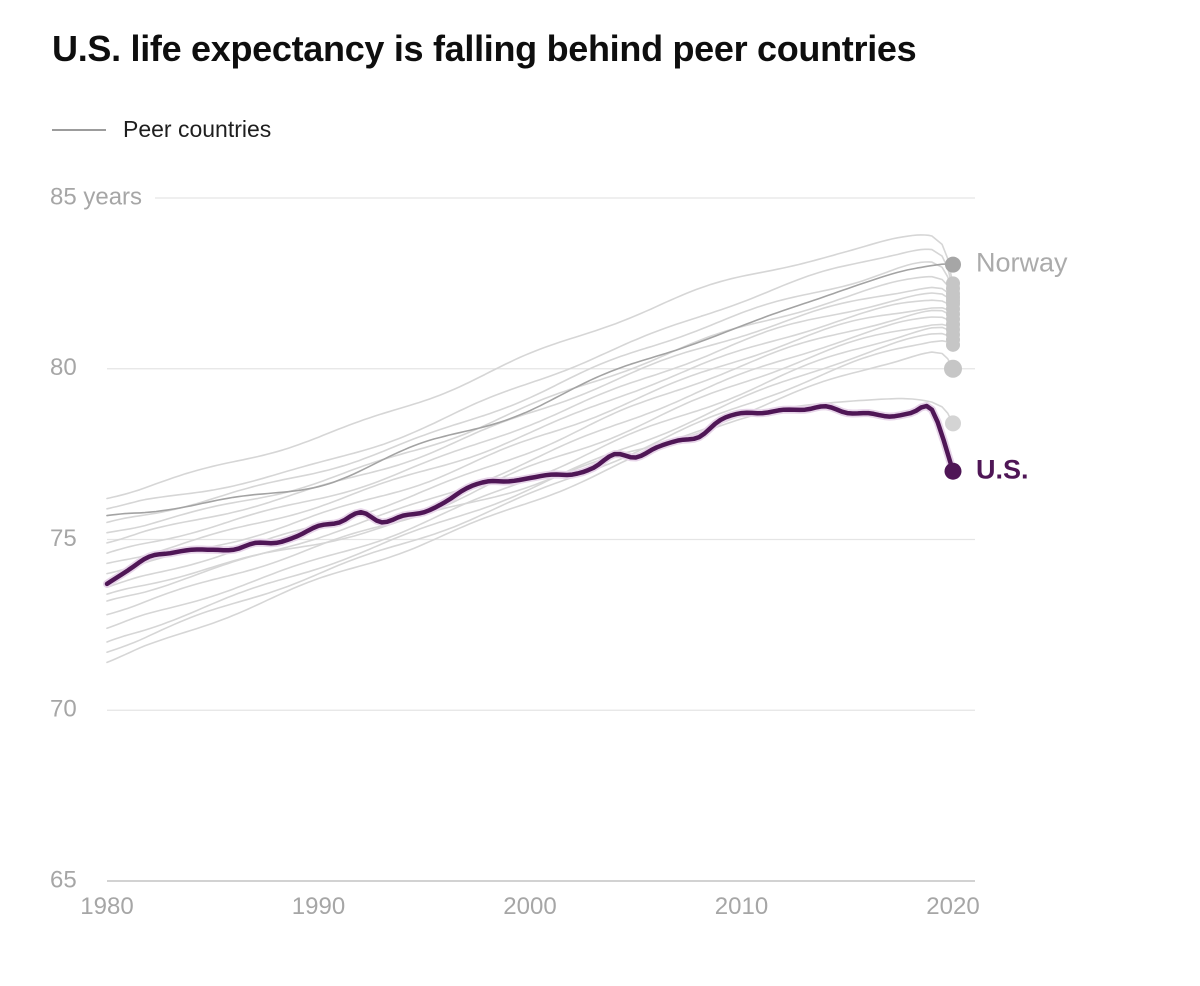  I want to click on y-tick-label: 75, so click(63, 538).